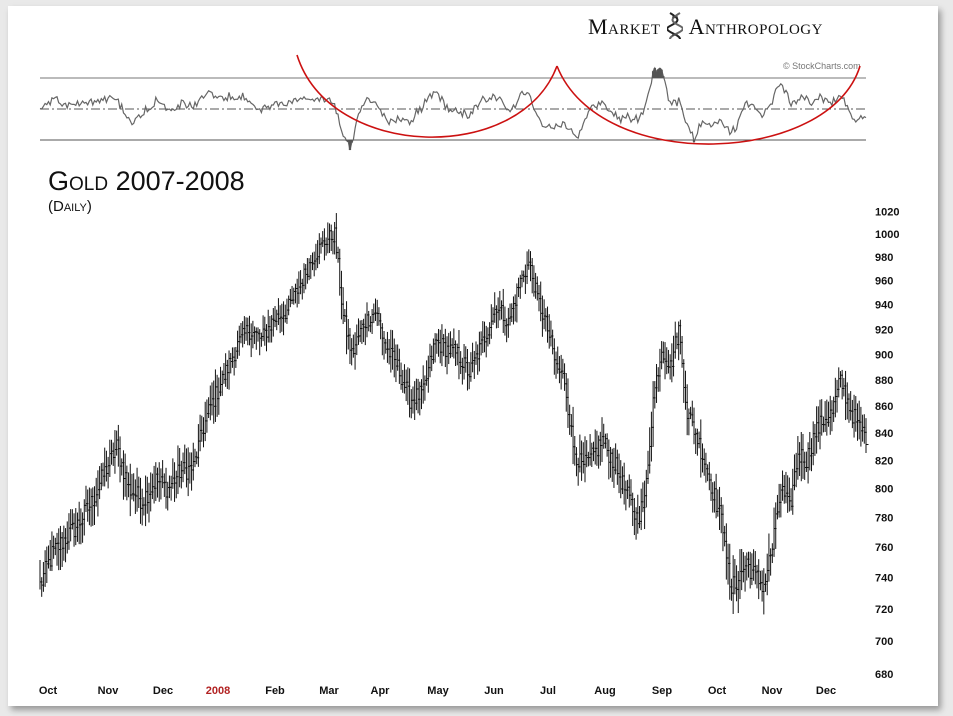 The image size is (953, 716). What do you see at coordinates (275, 691) in the screenshot?
I see `x-tick-label: Feb` at bounding box center [275, 691].